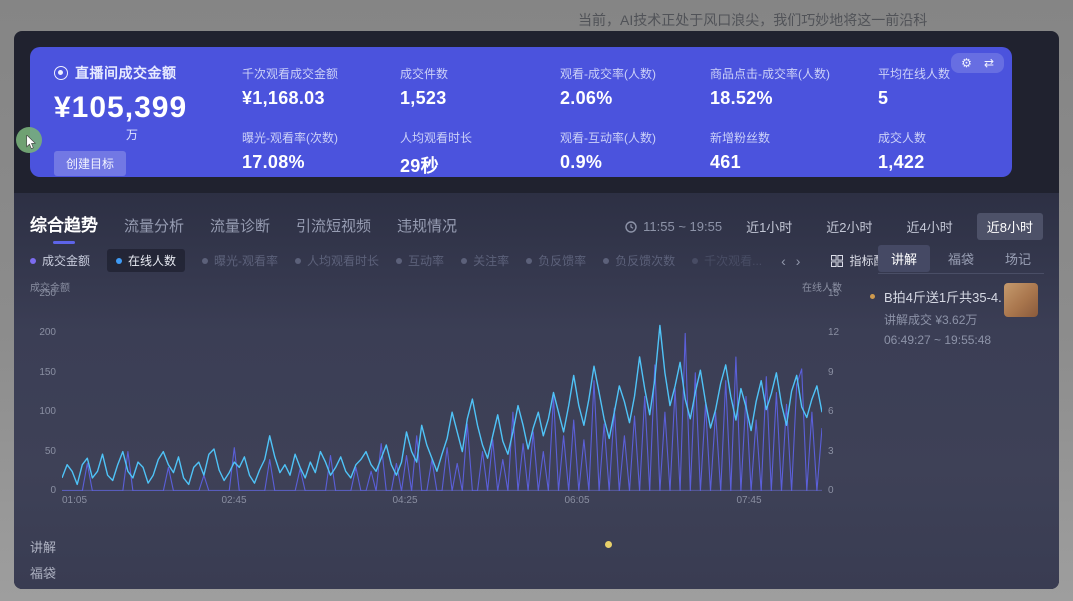  I want to click on range-8h-button: 近8小时, so click(1009, 226).